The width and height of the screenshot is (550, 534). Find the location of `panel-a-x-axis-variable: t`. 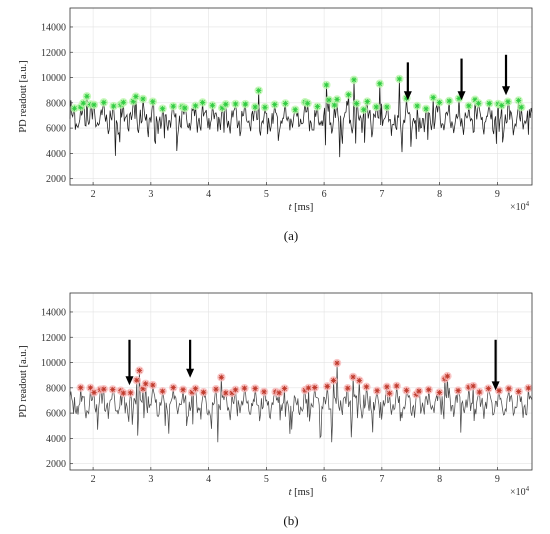

panel-a-x-axis-variable: t is located at coordinates (291, 207).